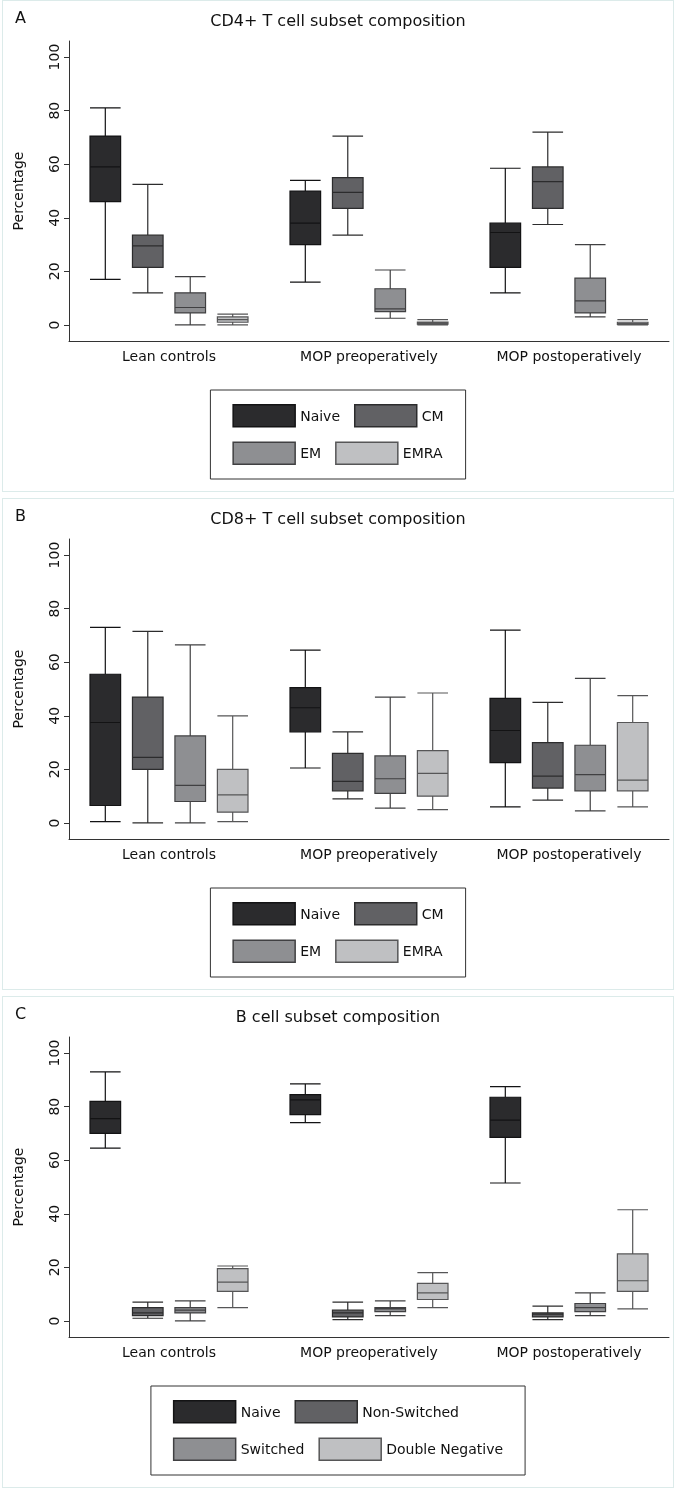  I want to click on text: B, so click(20, 515).